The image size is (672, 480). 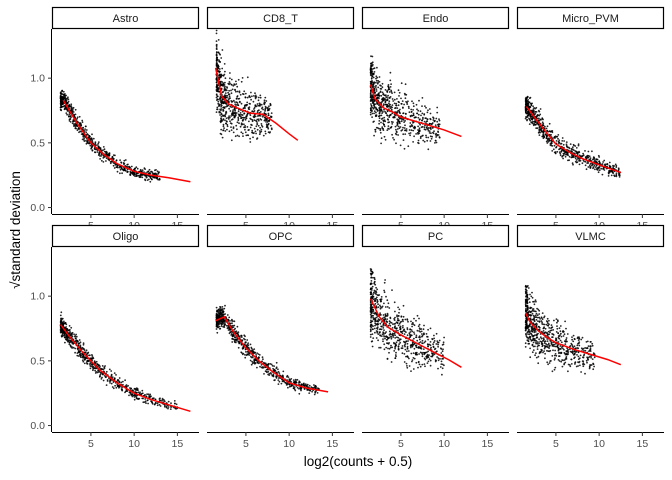 I want to click on facet-strip, so click(x=125, y=18).